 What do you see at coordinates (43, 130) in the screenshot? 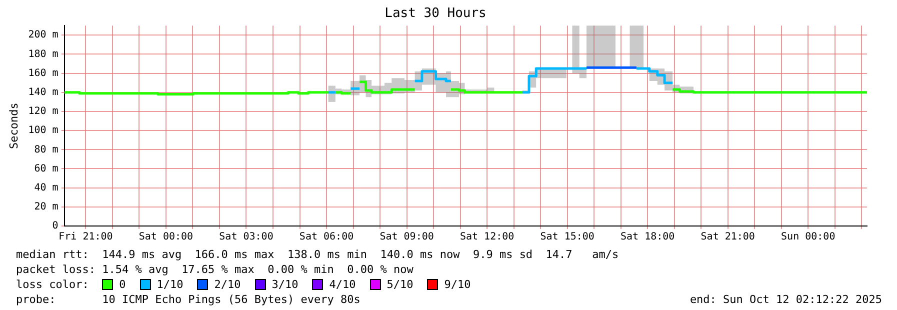
I see `y-tick-label: 100 m` at bounding box center [43, 130].